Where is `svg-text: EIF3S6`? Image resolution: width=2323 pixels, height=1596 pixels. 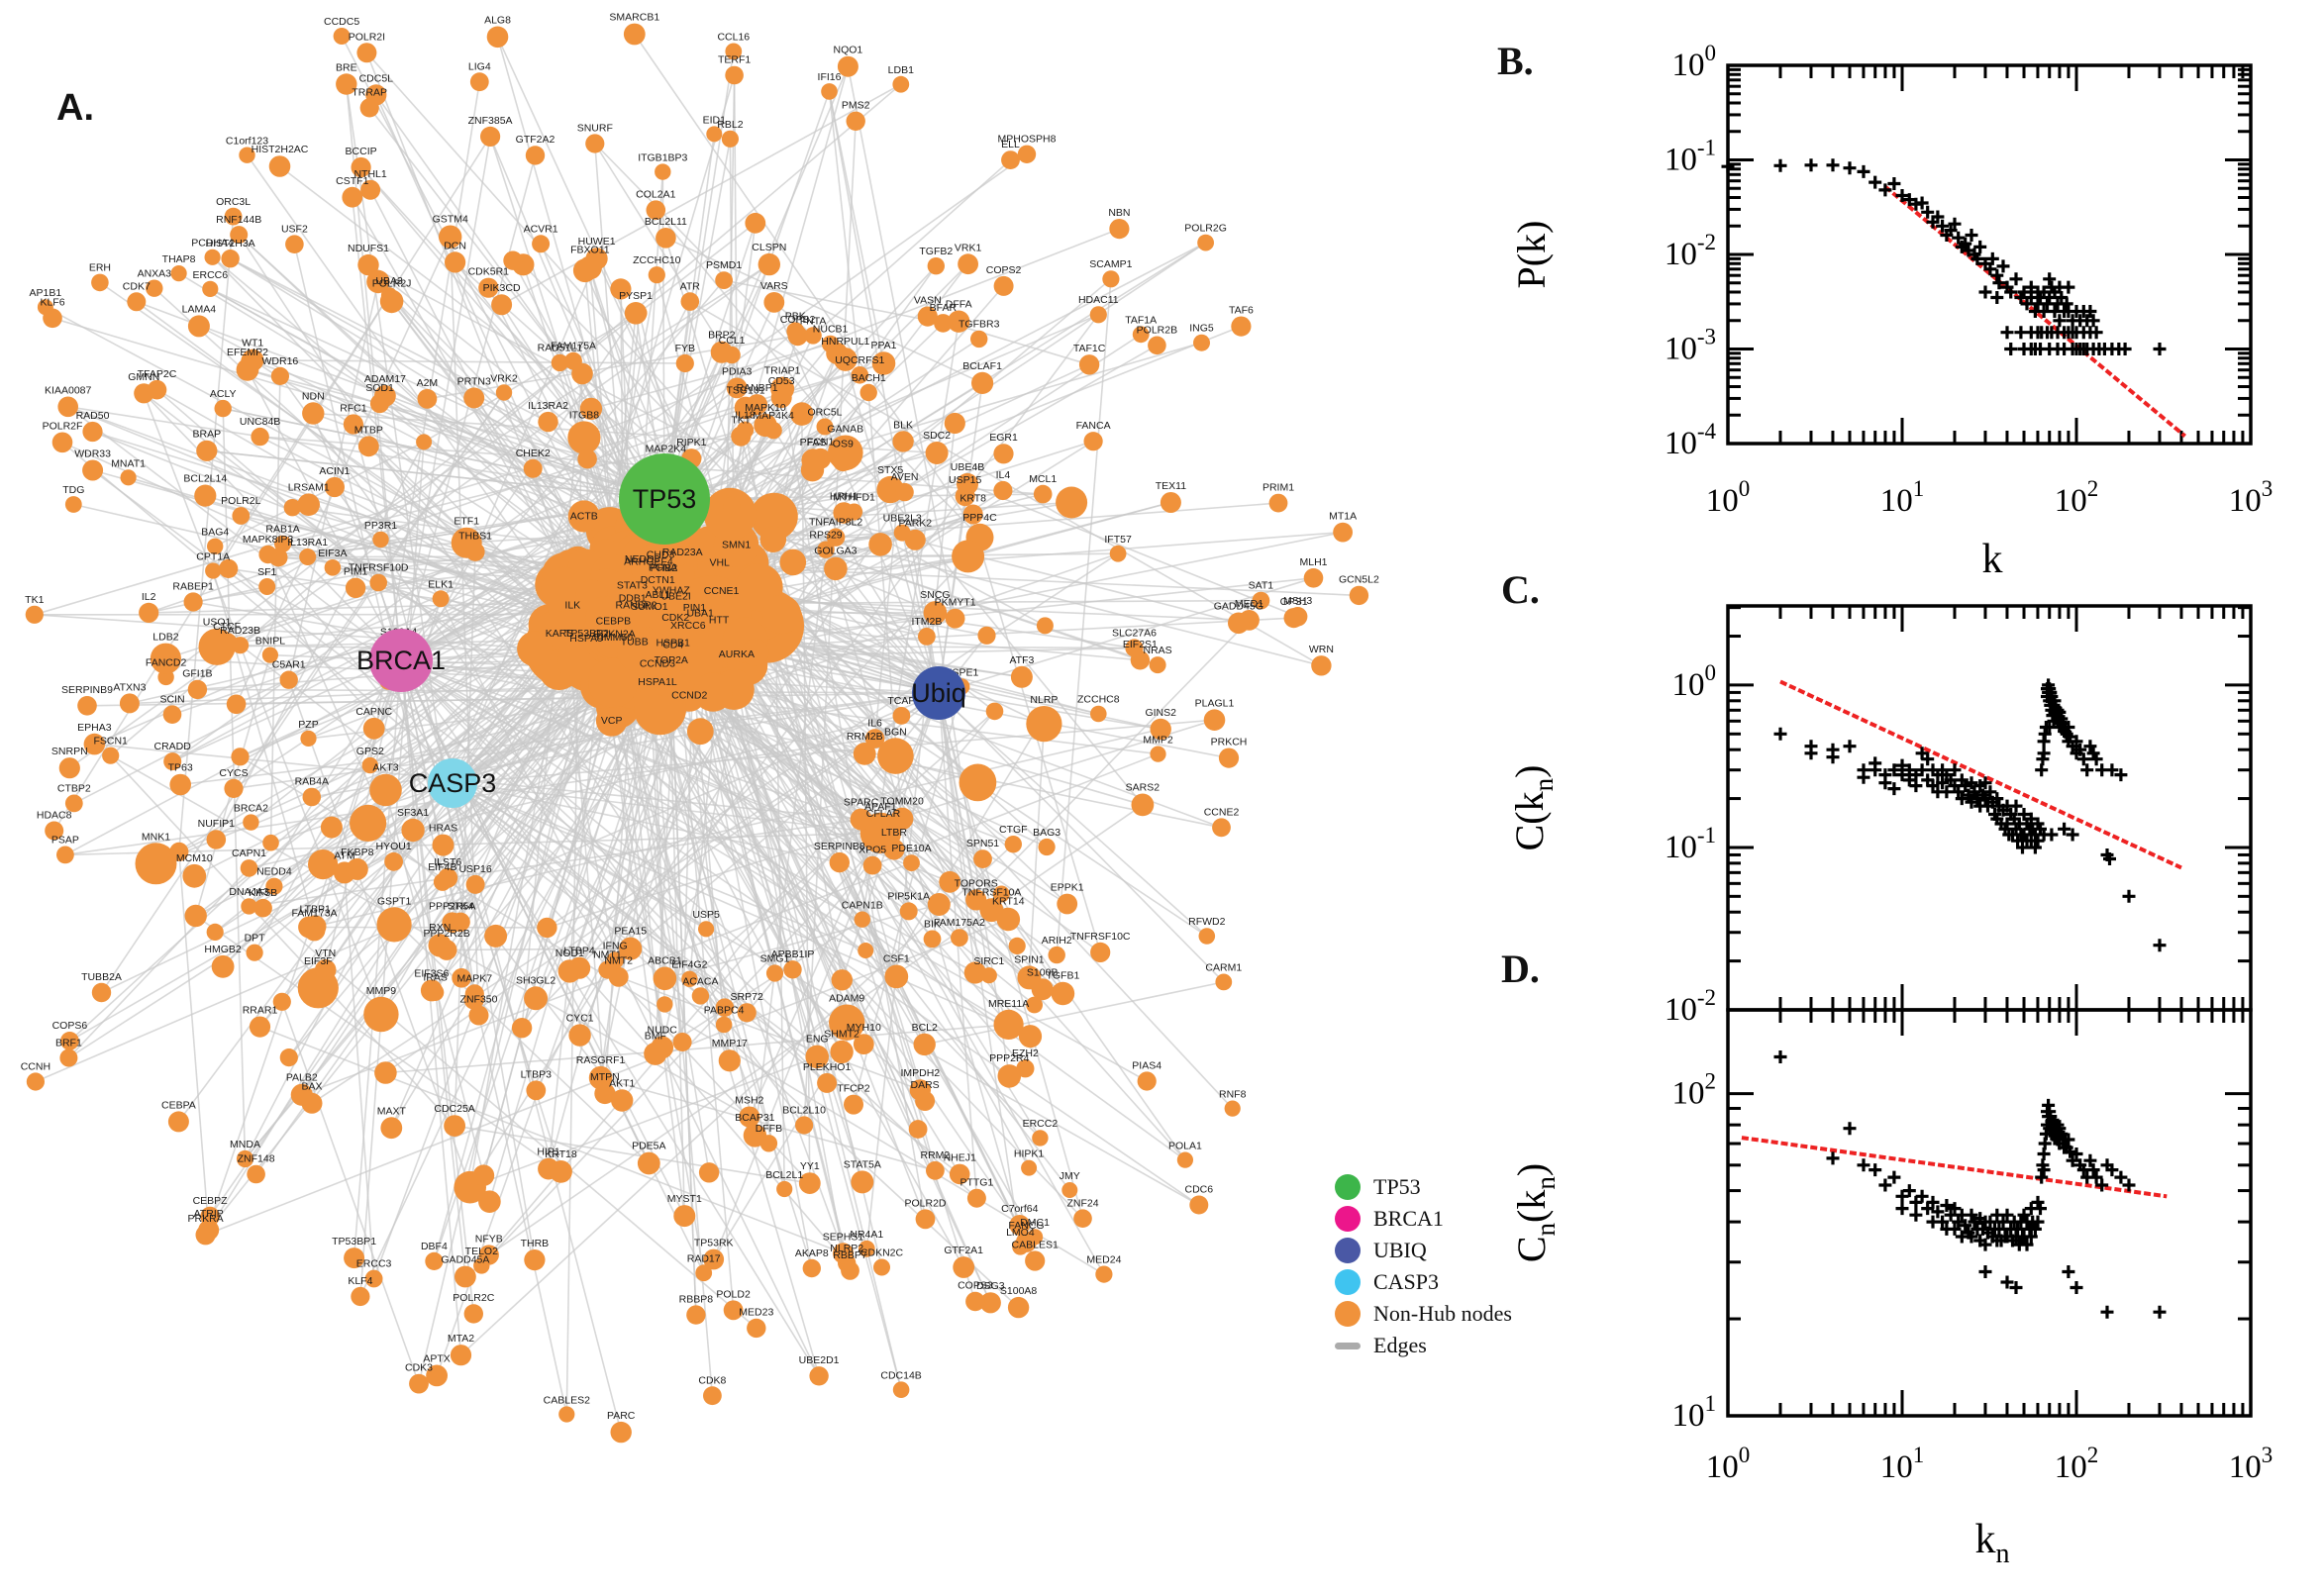
svg-text: EIF3S6 is located at coordinates (431, 973).